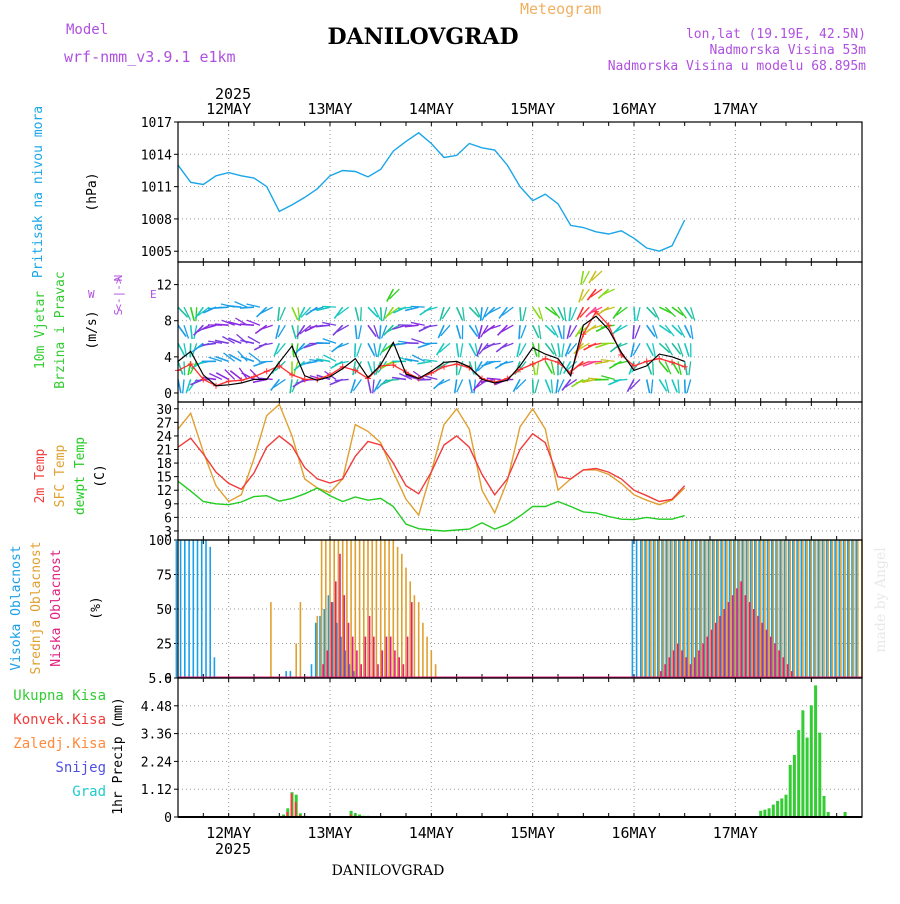 The image size is (900, 904). Describe the element at coordinates (156, 252) in the screenshot. I see `y-tick-label: 1005` at that location.